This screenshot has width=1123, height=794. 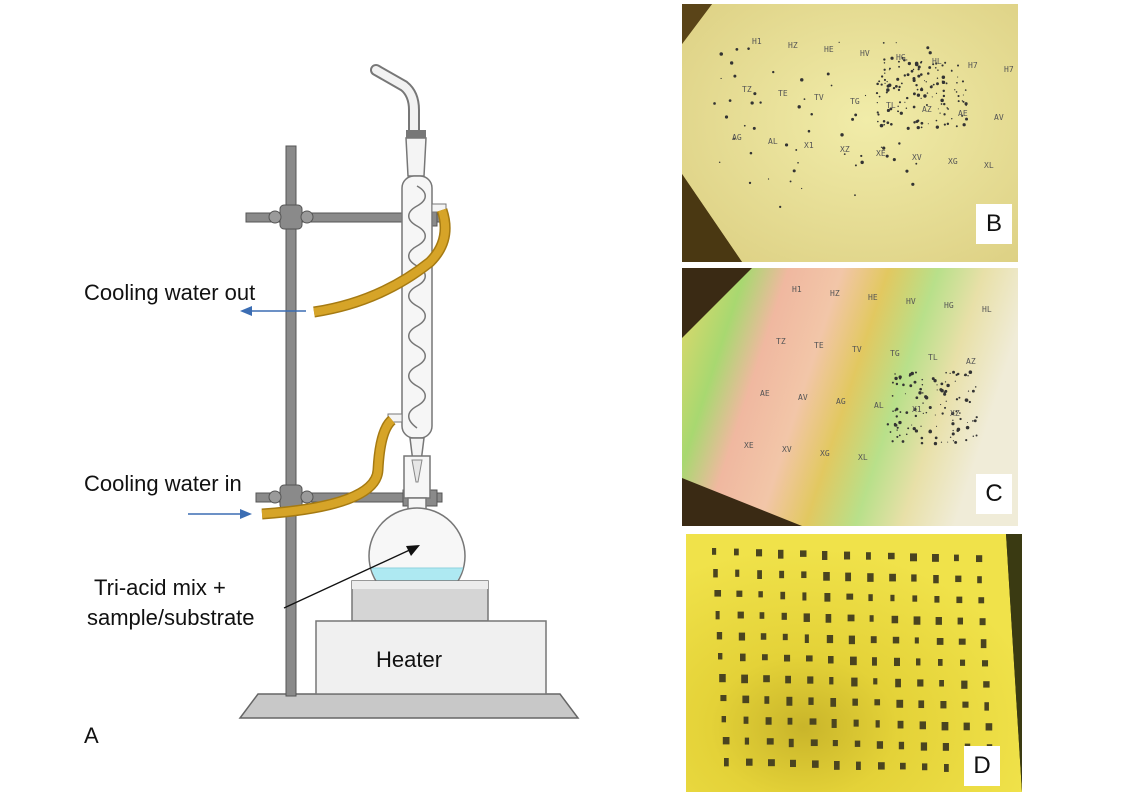 I want to click on label-cooling-water-out: Cooling water out, so click(x=170, y=292).